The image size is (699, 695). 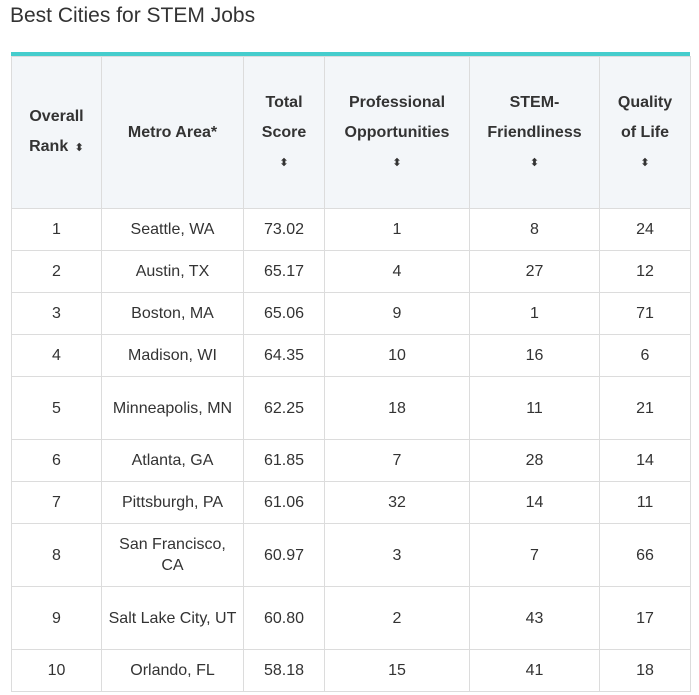 What do you see at coordinates (645, 618) in the screenshot?
I see `cell-quality-of-life: 17` at bounding box center [645, 618].